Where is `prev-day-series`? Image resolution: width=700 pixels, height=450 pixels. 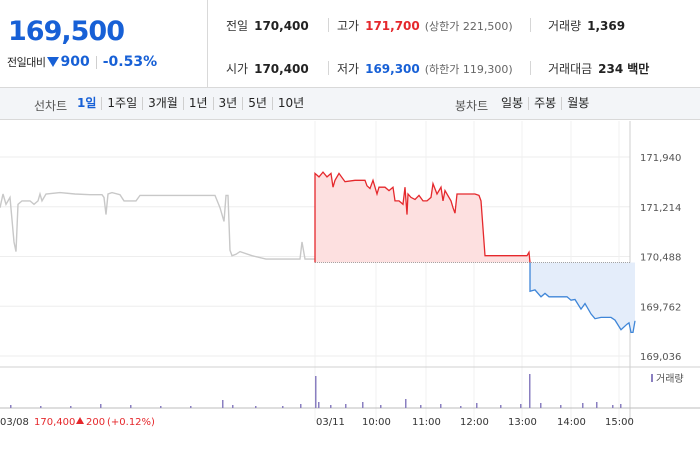
prev-day-series is located at coordinates (157, 225).